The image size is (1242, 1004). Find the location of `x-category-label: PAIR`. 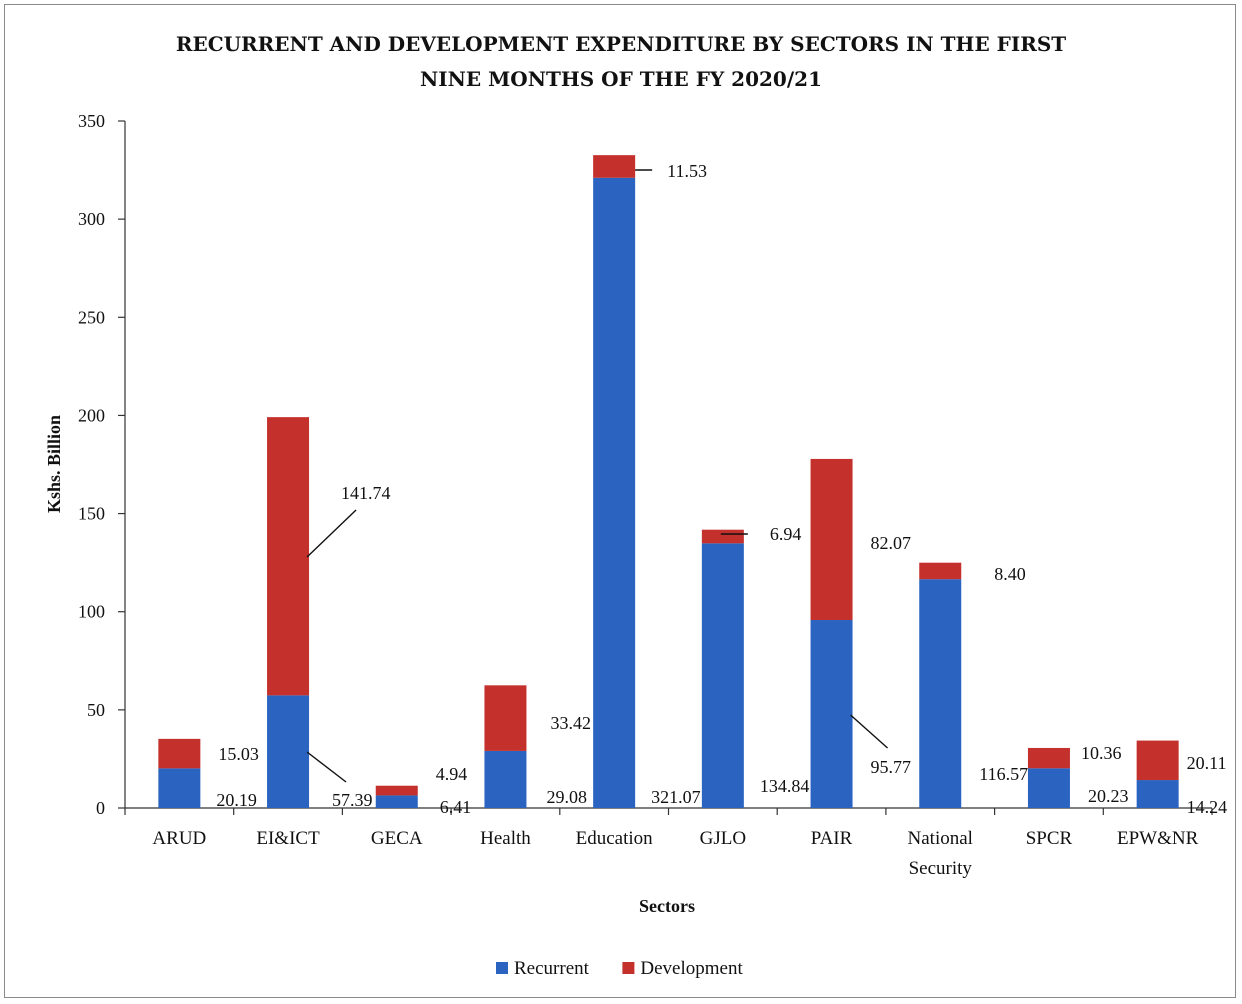

x-category-label: PAIR is located at coordinates (832, 838).